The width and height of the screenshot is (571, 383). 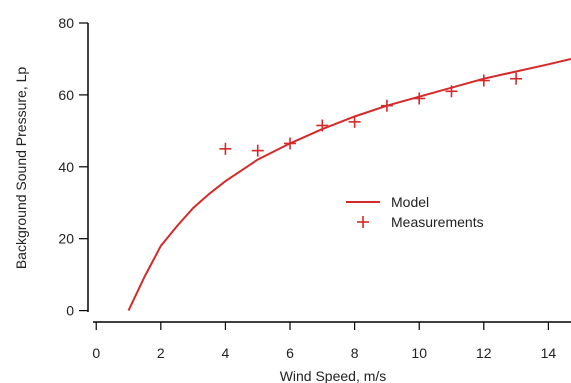 What do you see at coordinates (66, 167) in the screenshot?
I see `y-tick-label: 40` at bounding box center [66, 167].